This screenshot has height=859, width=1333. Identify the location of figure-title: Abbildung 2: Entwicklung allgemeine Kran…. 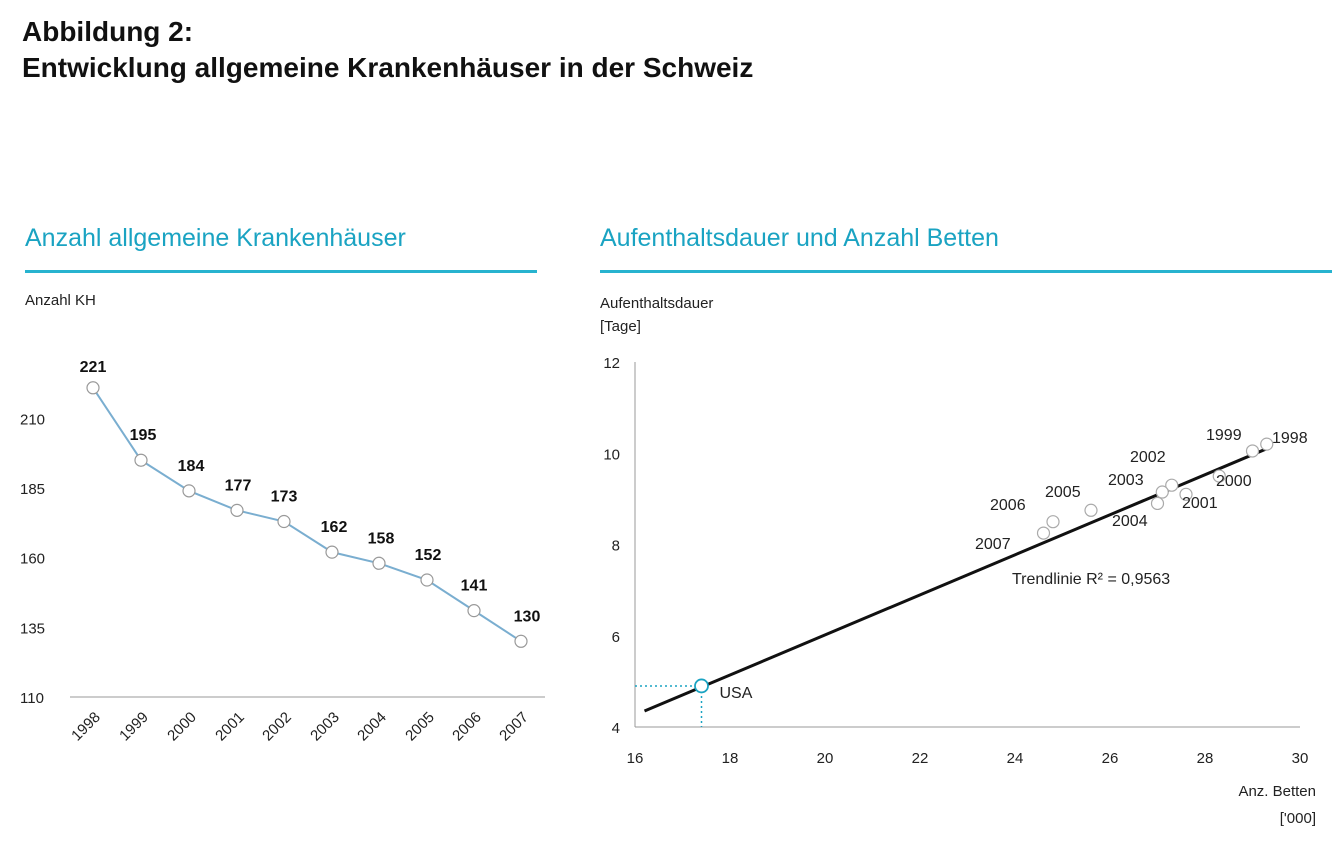
(387, 50).